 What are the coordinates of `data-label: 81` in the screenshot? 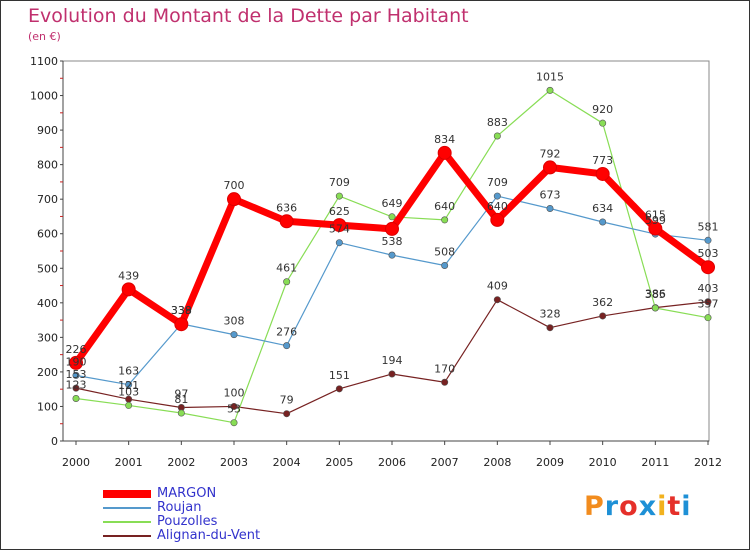 It's located at (181, 399).